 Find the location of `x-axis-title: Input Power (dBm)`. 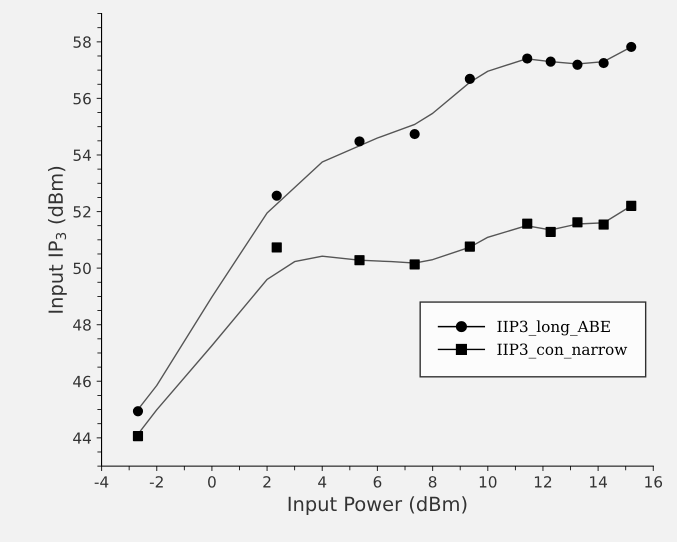

x-axis-title: Input Power (dBm) is located at coordinates (377, 505).